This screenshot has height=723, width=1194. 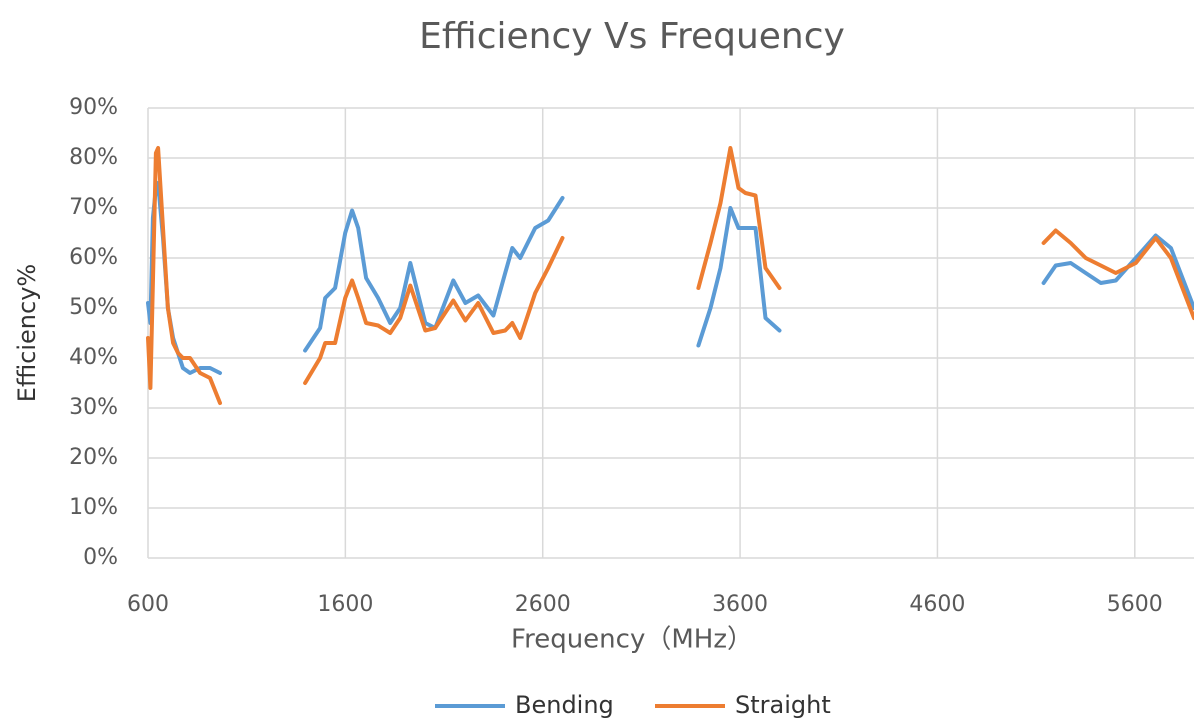 What do you see at coordinates (632, 640) in the screenshot?
I see `x-axis-title: Frequency（MHz）` at bounding box center [632, 640].